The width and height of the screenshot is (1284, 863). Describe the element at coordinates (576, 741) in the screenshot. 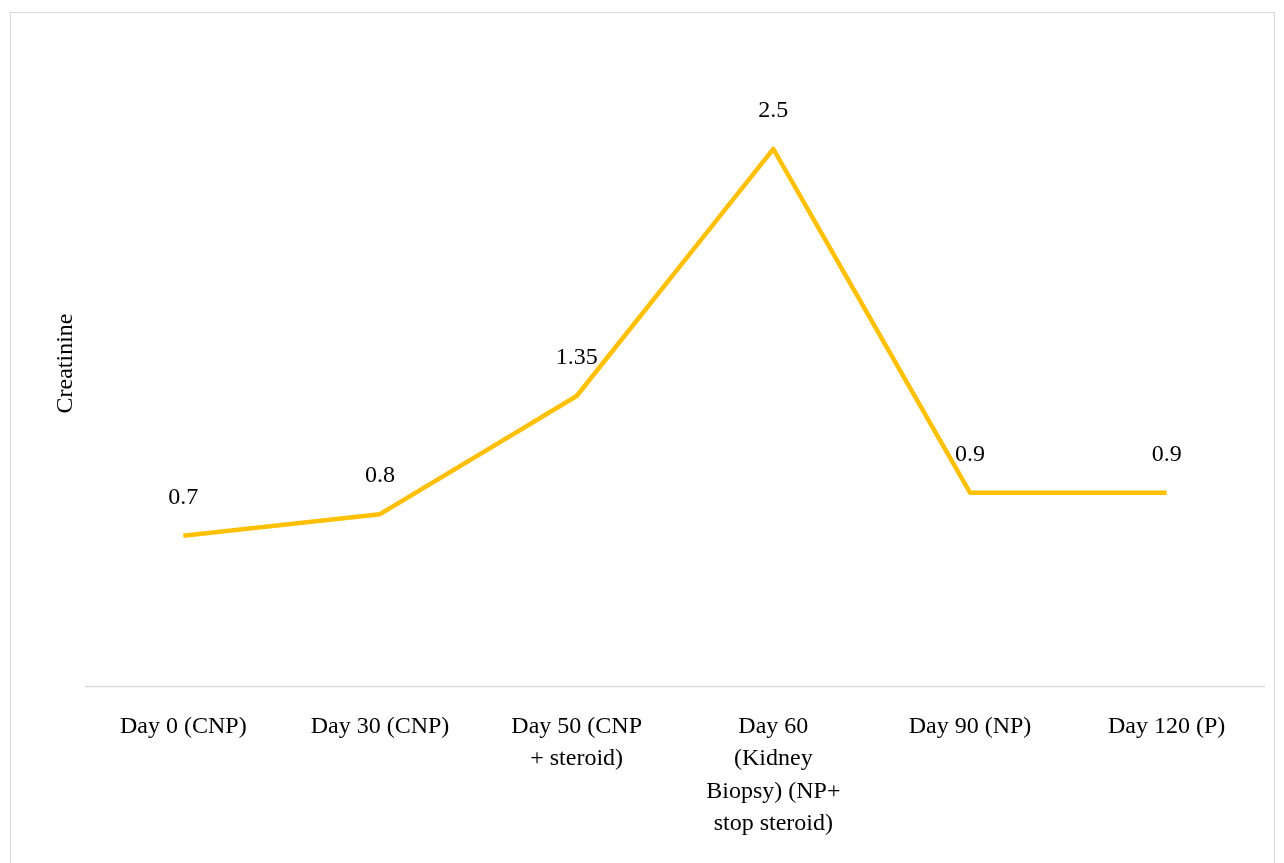

I see `x-tick-label: Day 50 (CNP + steroid)` at that location.